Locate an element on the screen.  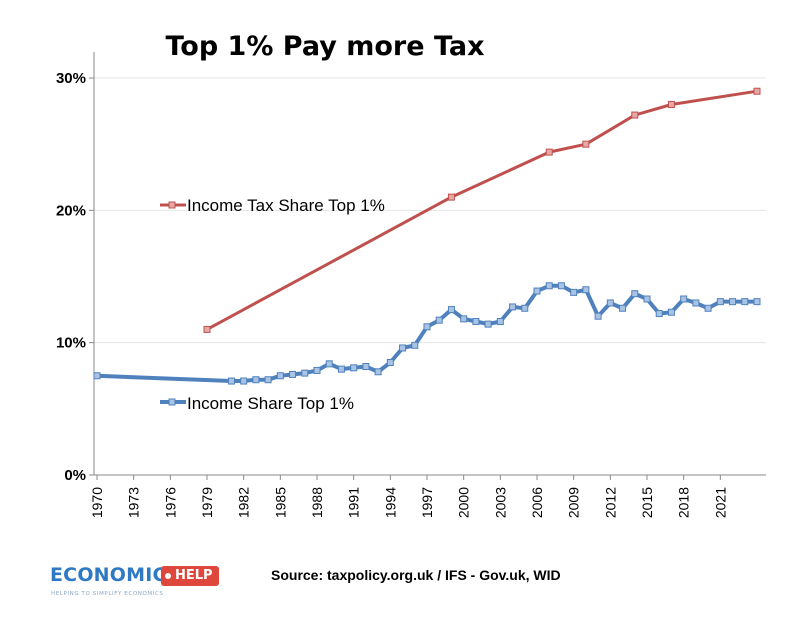
logo-badge: HELP is located at coordinates (190, 576).